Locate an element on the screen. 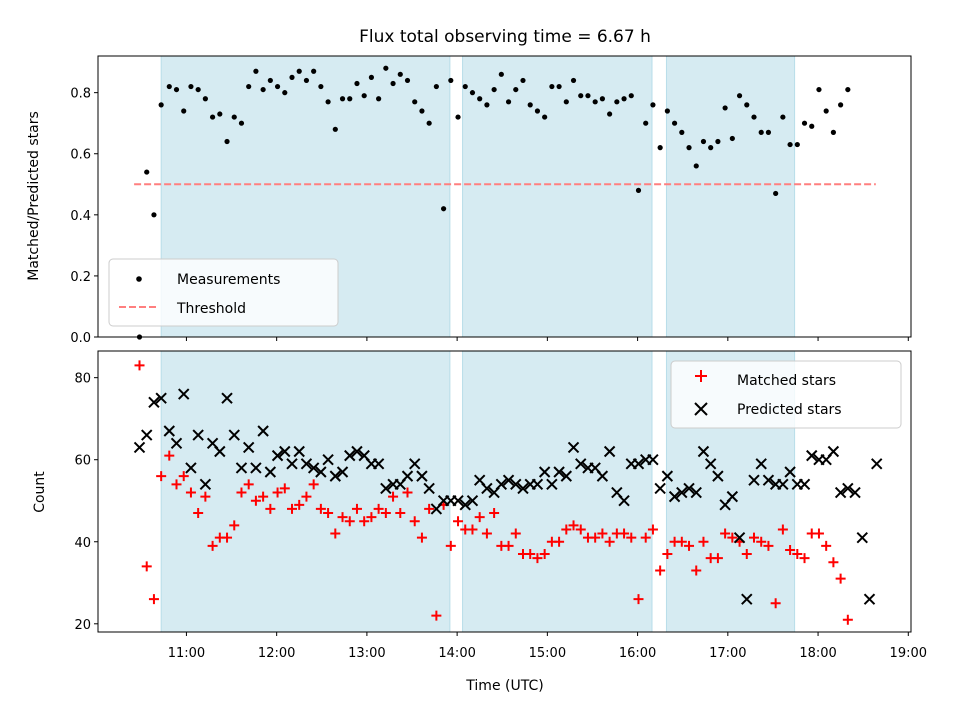  legend-measurements-marker is located at coordinates (139, 279).